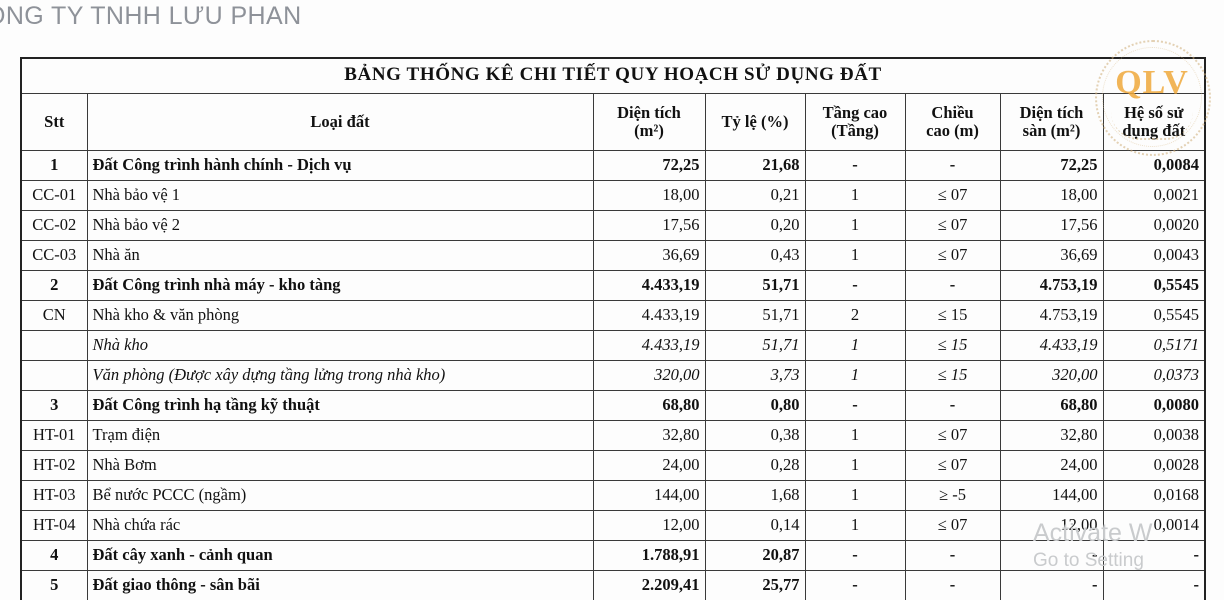  Describe the element at coordinates (340, 285) in the screenshot. I see `cell-loai-dat: Đất Công trình nhà máy - kho tàng` at that location.